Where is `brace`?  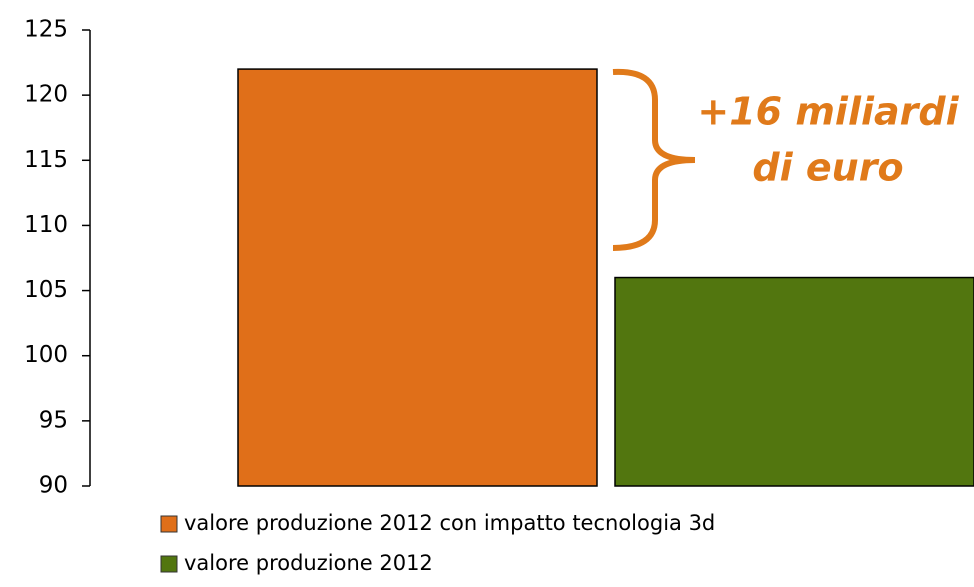
brace is located at coordinates (654, 159).